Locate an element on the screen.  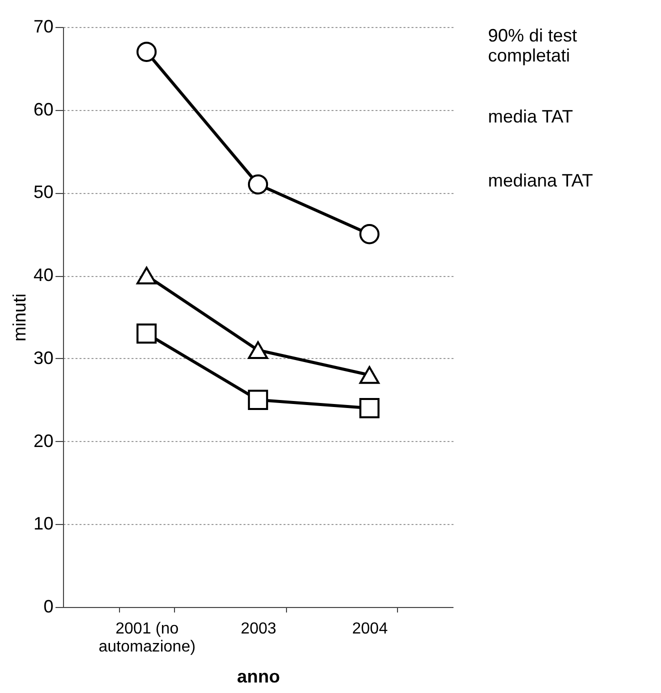
y-tick-label: 20 is located at coordinates (43, 440).